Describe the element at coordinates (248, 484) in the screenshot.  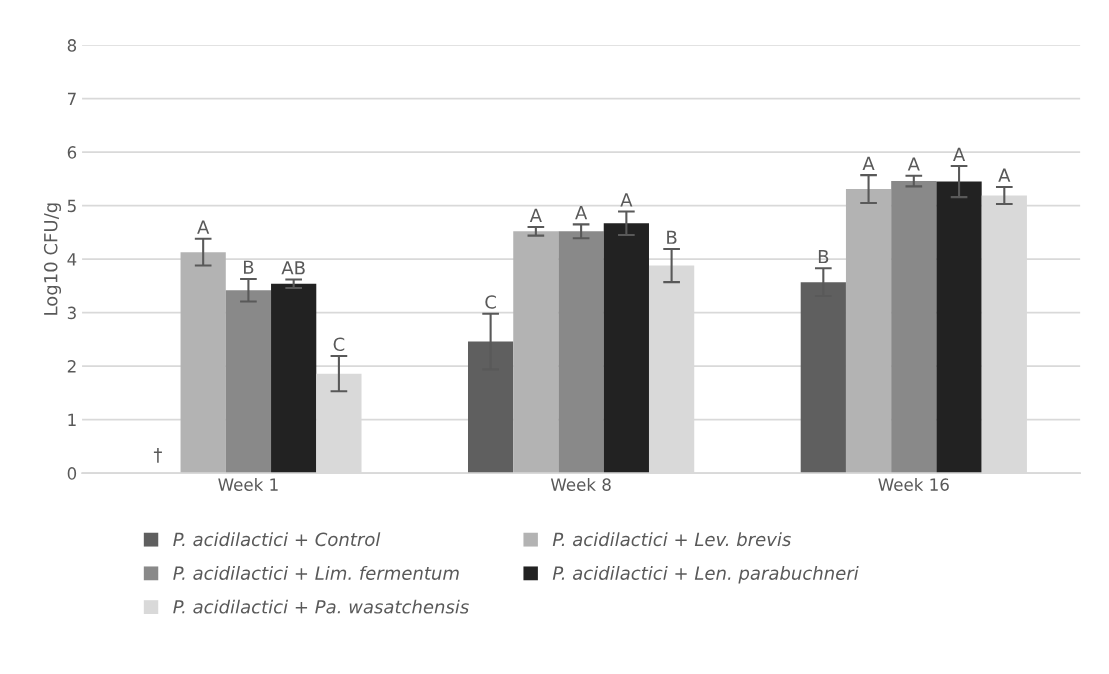
I see `x-tick-label: Week 1` at that location.